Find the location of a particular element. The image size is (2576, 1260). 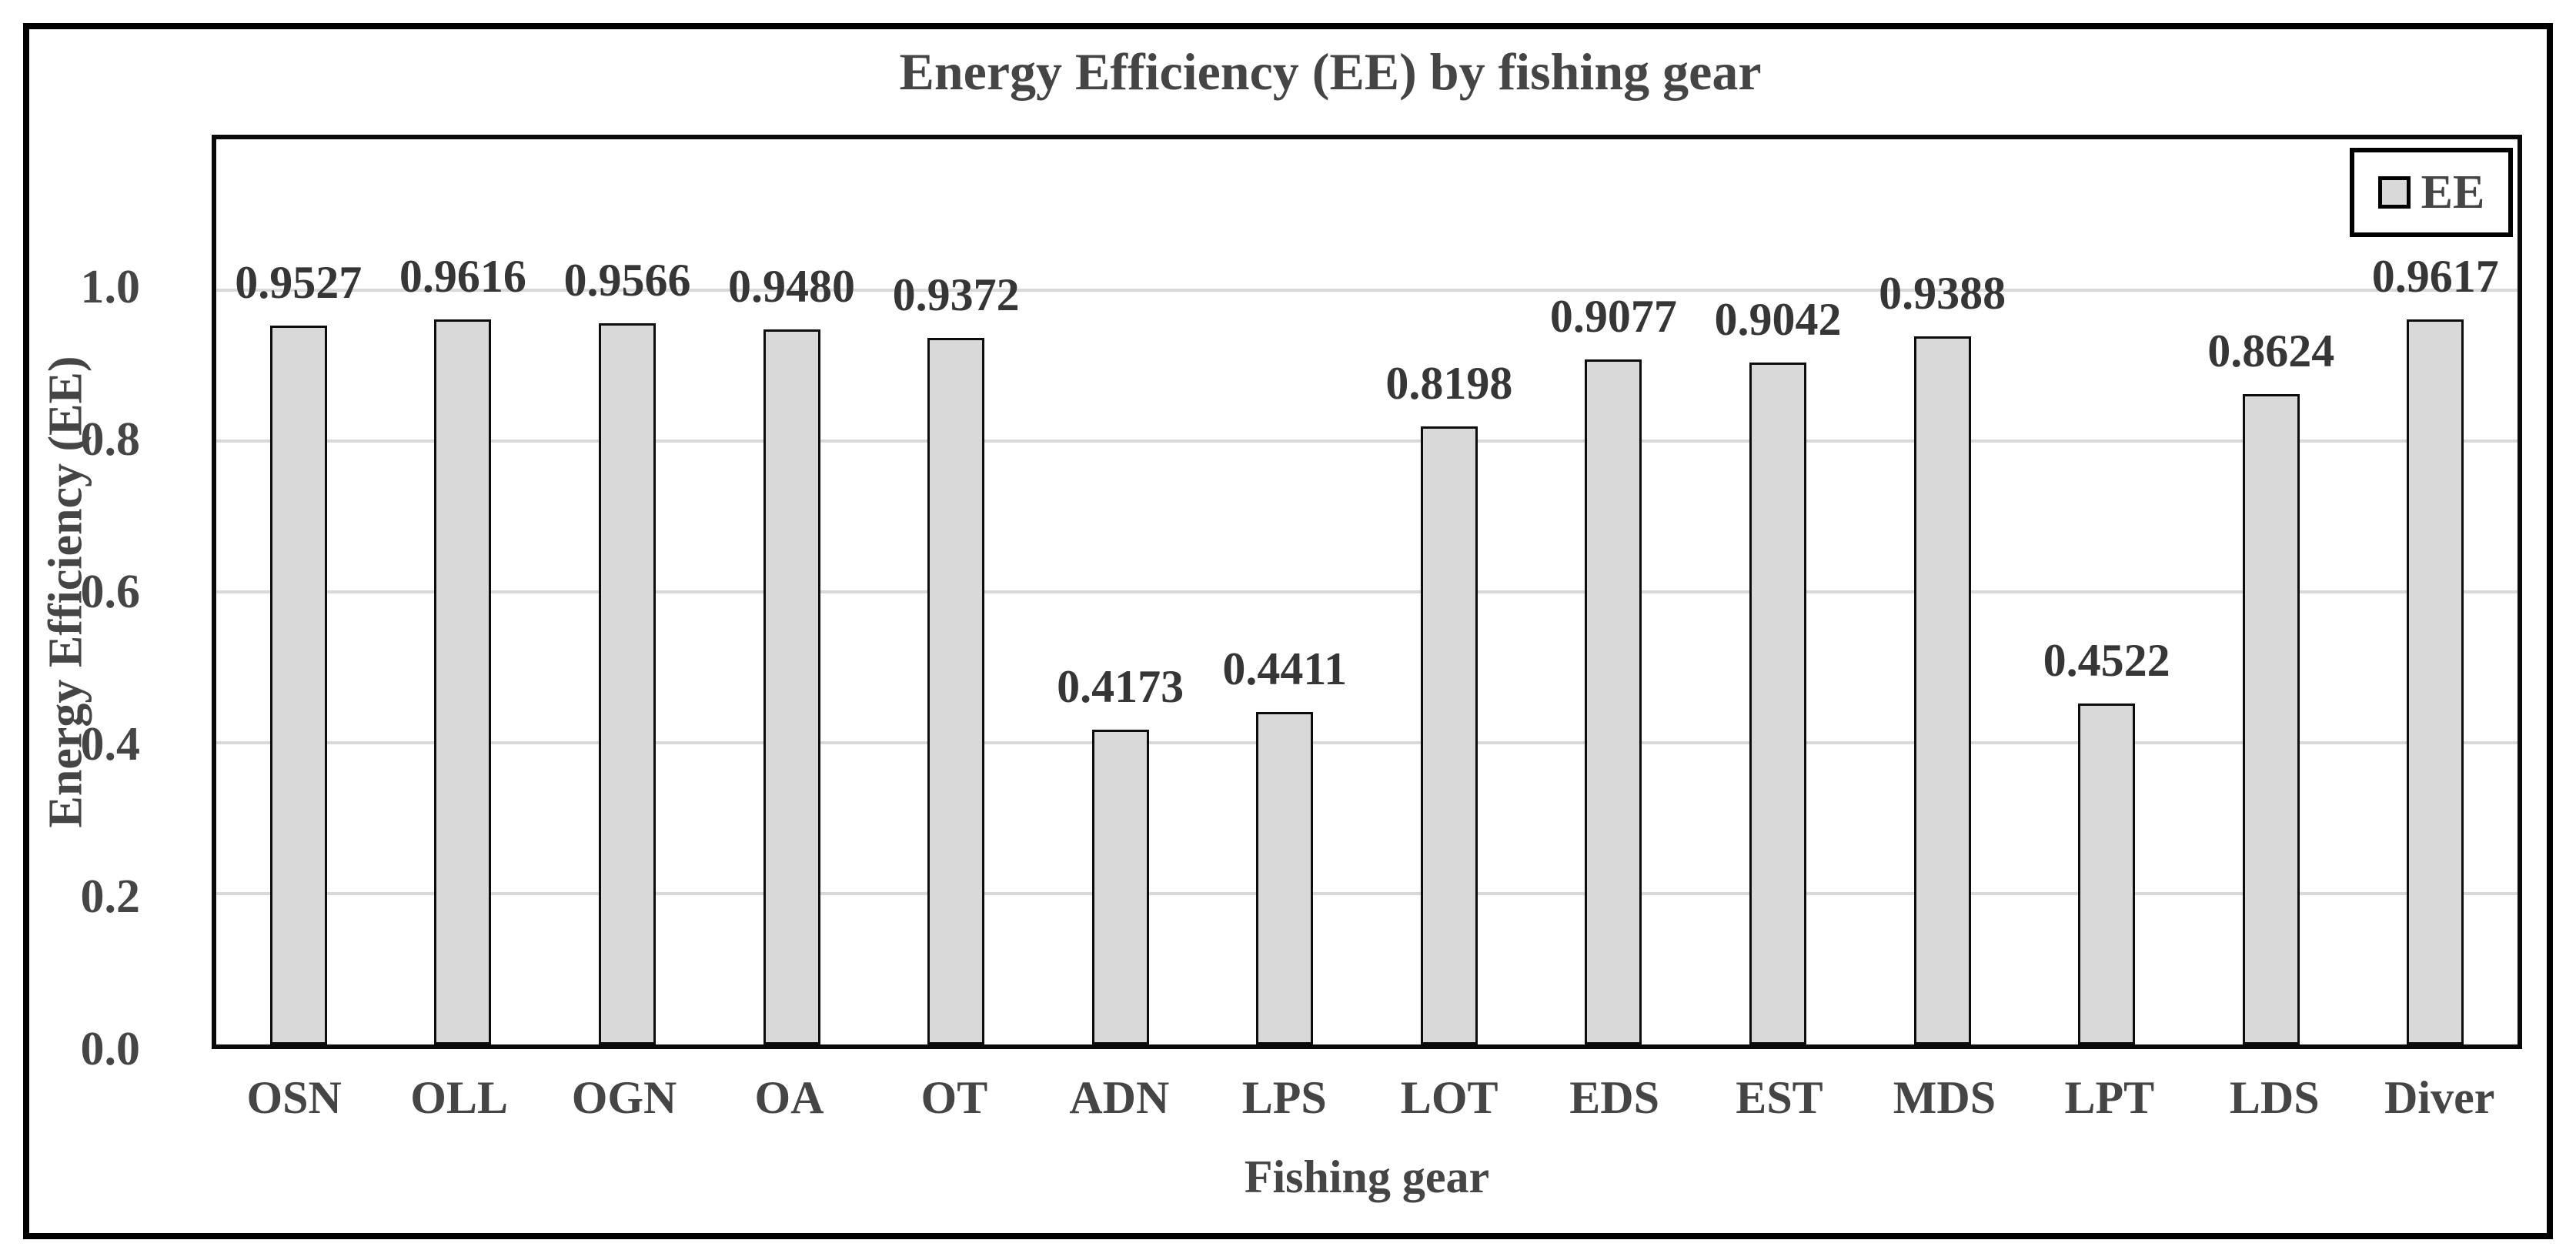

bar-slot: 0.9566 is located at coordinates (627, 591).